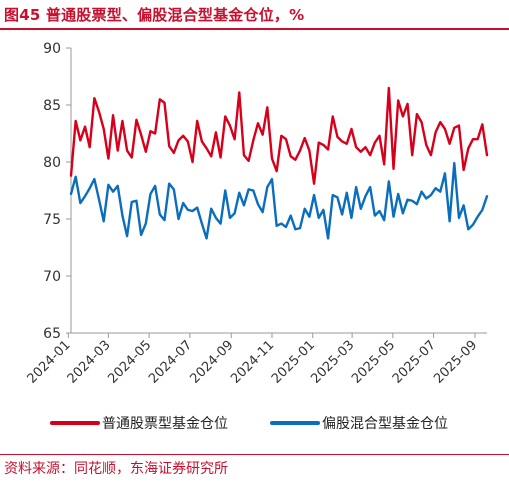 The height and width of the screenshot is (483, 509). I want to click on x-tick-label: 2024-11, so click(252, 362).